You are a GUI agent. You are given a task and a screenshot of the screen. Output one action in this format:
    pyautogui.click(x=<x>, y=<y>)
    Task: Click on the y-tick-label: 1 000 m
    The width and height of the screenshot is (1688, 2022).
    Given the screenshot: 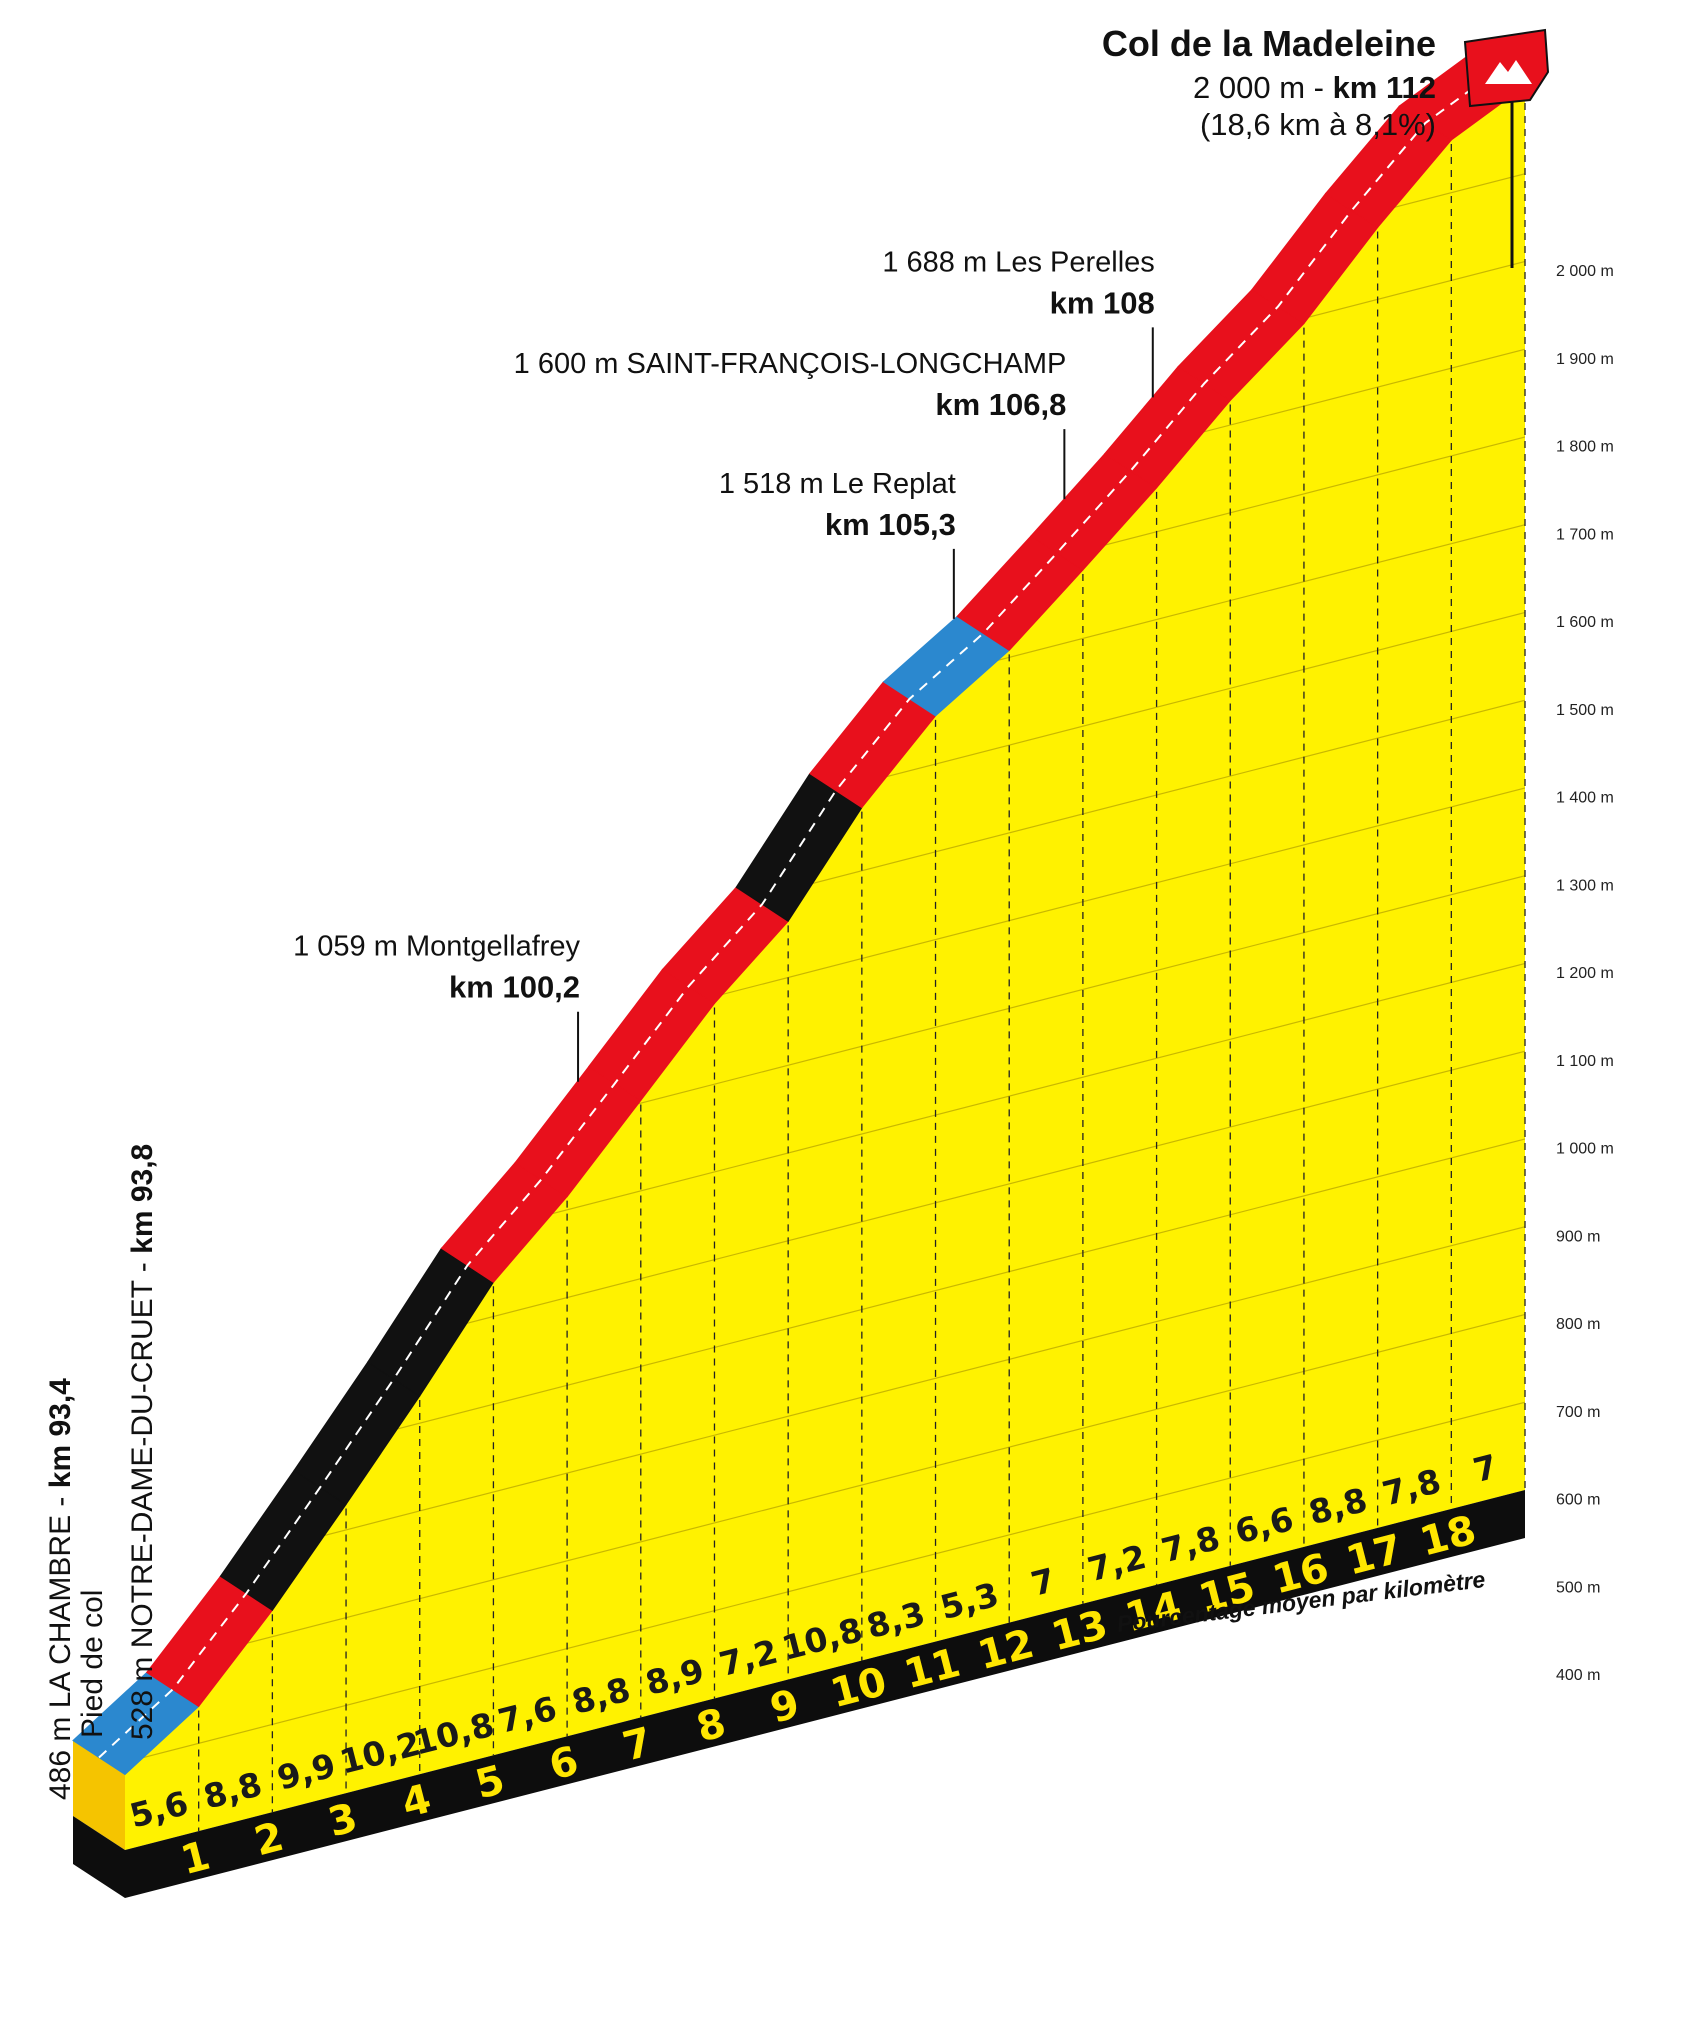 What is the action you would take?
    pyautogui.click(x=1585, y=1149)
    